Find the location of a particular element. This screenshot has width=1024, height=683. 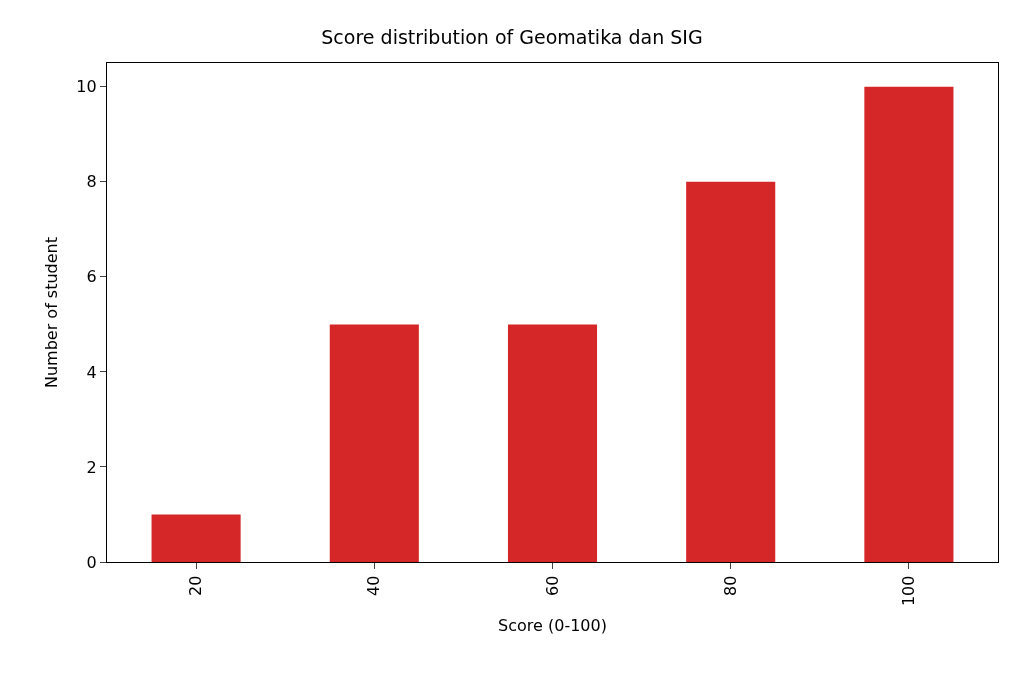

y-tick-label: 2 is located at coordinates (91, 467).